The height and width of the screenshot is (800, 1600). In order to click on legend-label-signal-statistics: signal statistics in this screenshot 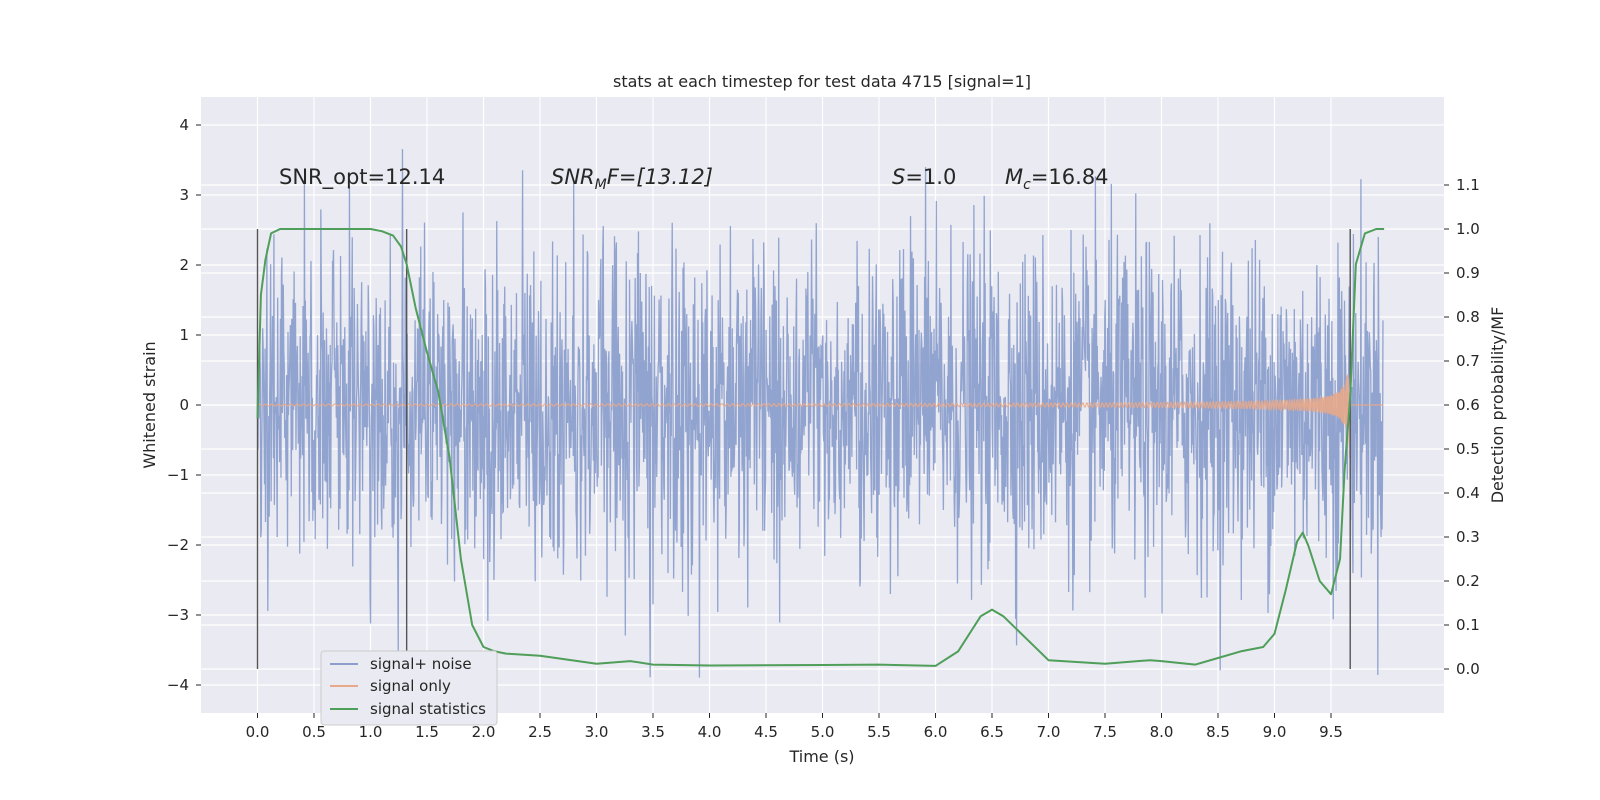, I will do `click(428, 709)`.